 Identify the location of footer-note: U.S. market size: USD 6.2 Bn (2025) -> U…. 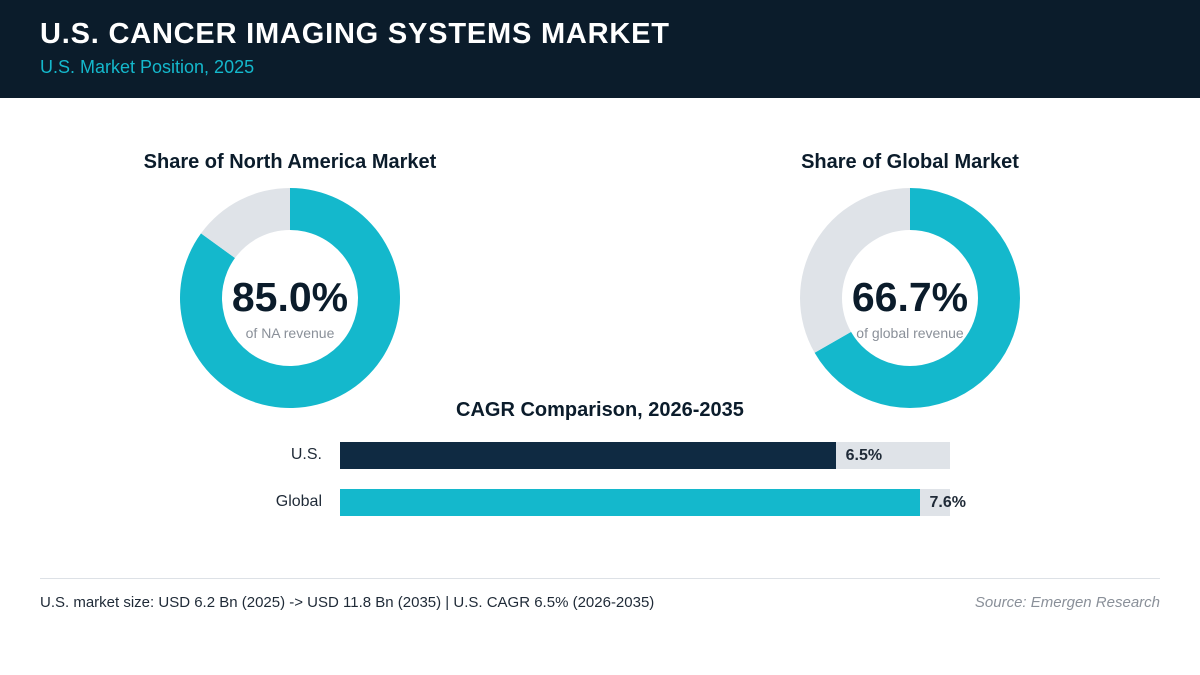
(347, 602).